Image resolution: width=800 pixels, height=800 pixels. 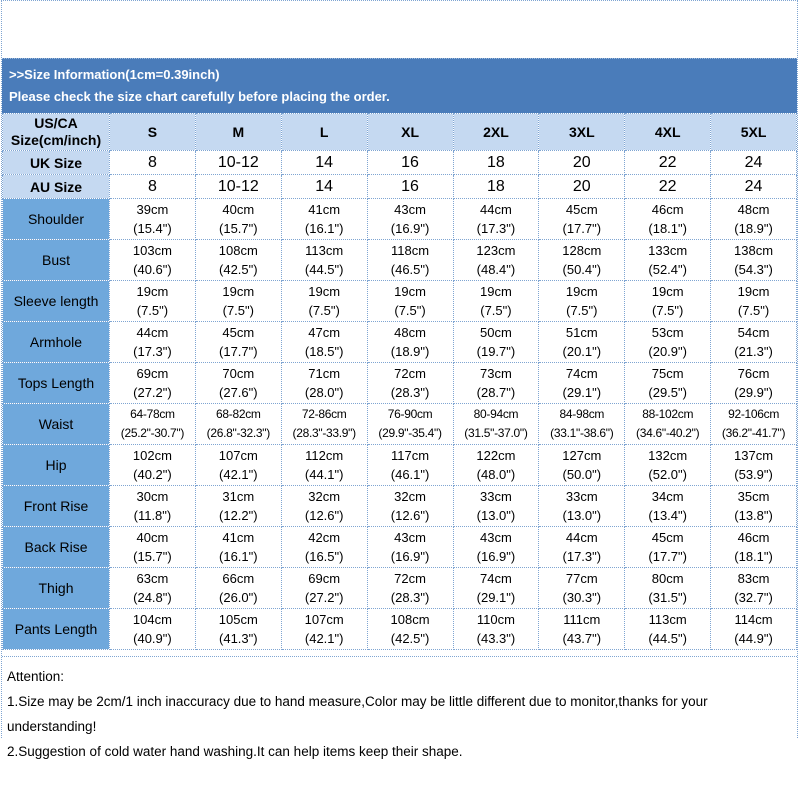 What do you see at coordinates (56, 424) in the screenshot?
I see `measurement-row-label: Waist` at bounding box center [56, 424].